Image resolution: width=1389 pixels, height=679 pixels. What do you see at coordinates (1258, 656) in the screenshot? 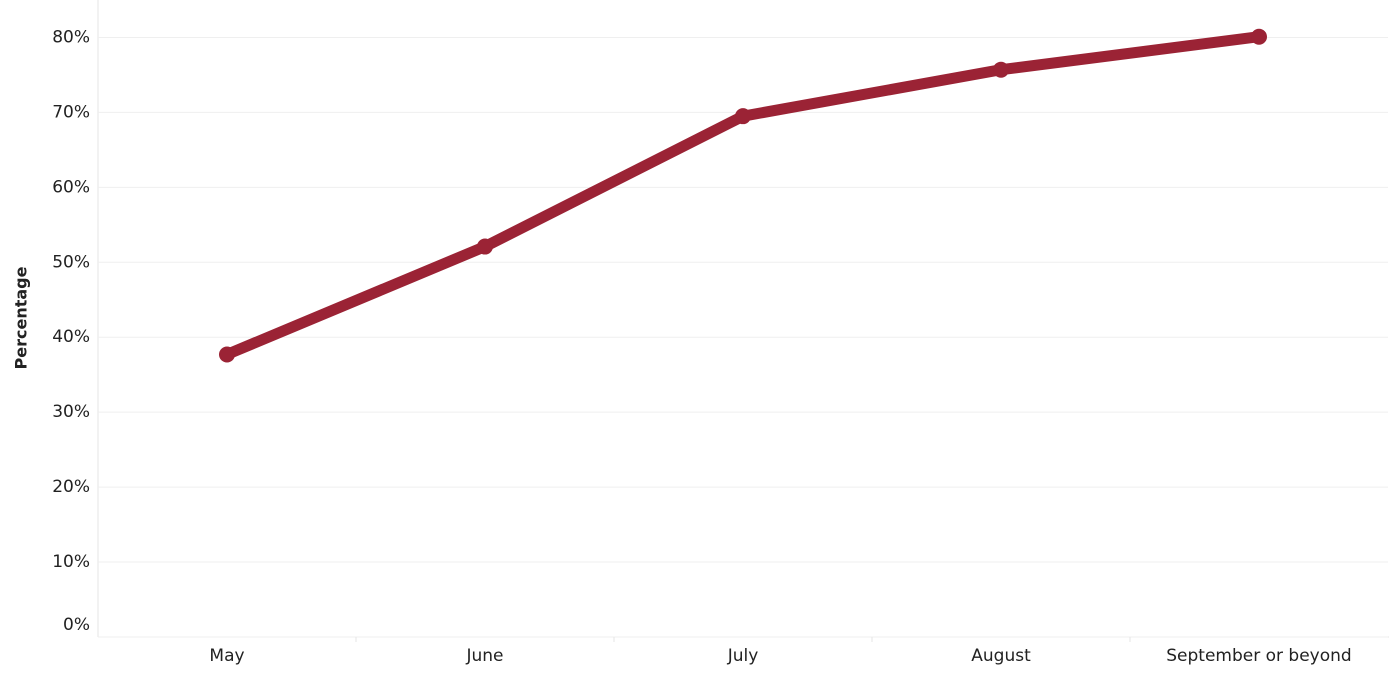
I see `x-tick-label: September or beyond` at bounding box center [1258, 656].